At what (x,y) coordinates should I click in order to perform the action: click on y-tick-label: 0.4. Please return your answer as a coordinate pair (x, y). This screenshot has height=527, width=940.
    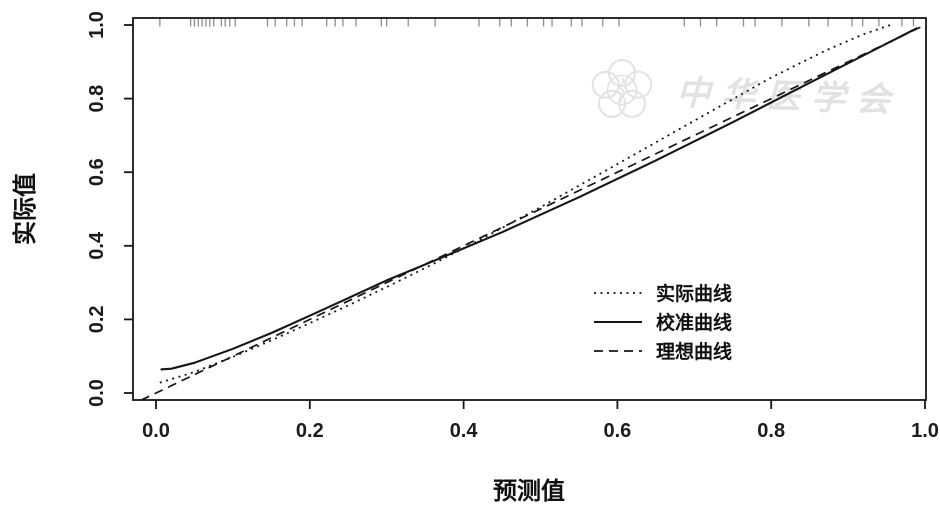
    Looking at the image, I should click on (97, 245).